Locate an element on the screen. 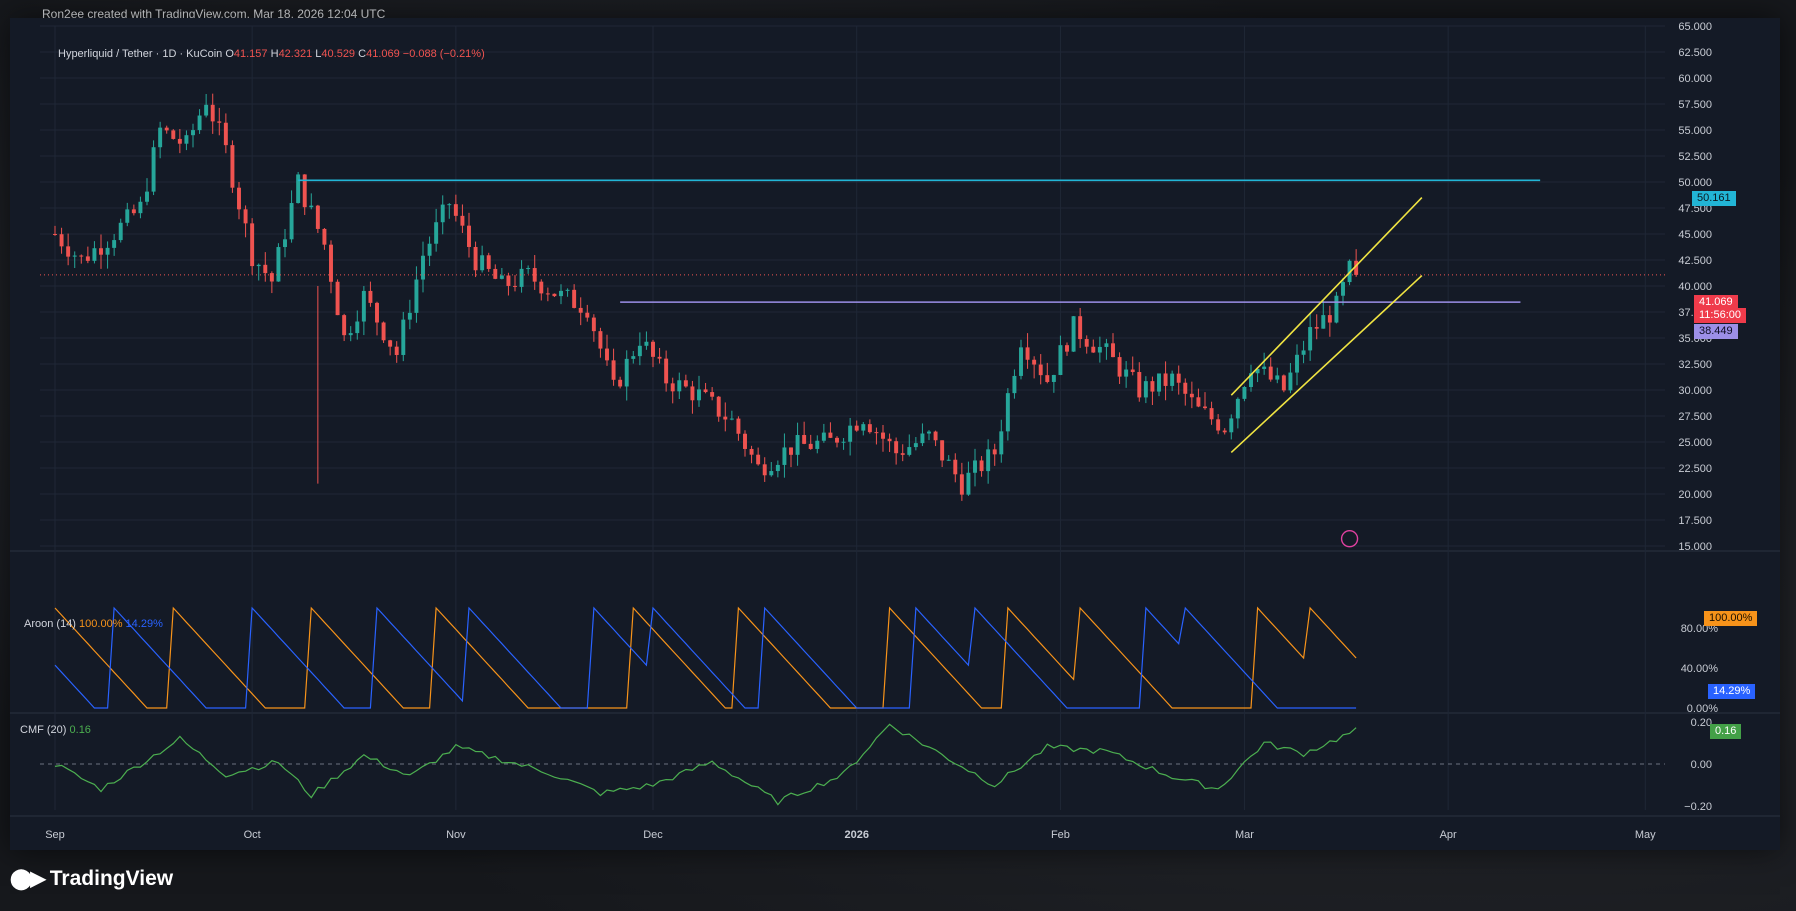 Image resolution: width=1796 pixels, height=911 pixels. aroon-tick-label: 40.00% is located at coordinates (1700, 669).